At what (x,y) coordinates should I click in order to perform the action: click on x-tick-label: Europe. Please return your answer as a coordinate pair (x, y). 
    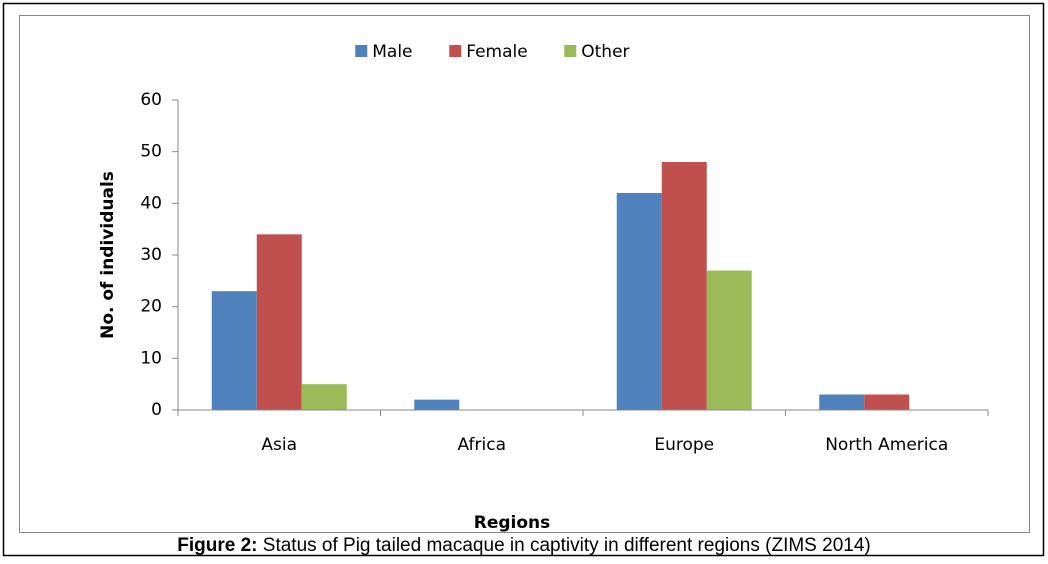
    Looking at the image, I should click on (684, 445).